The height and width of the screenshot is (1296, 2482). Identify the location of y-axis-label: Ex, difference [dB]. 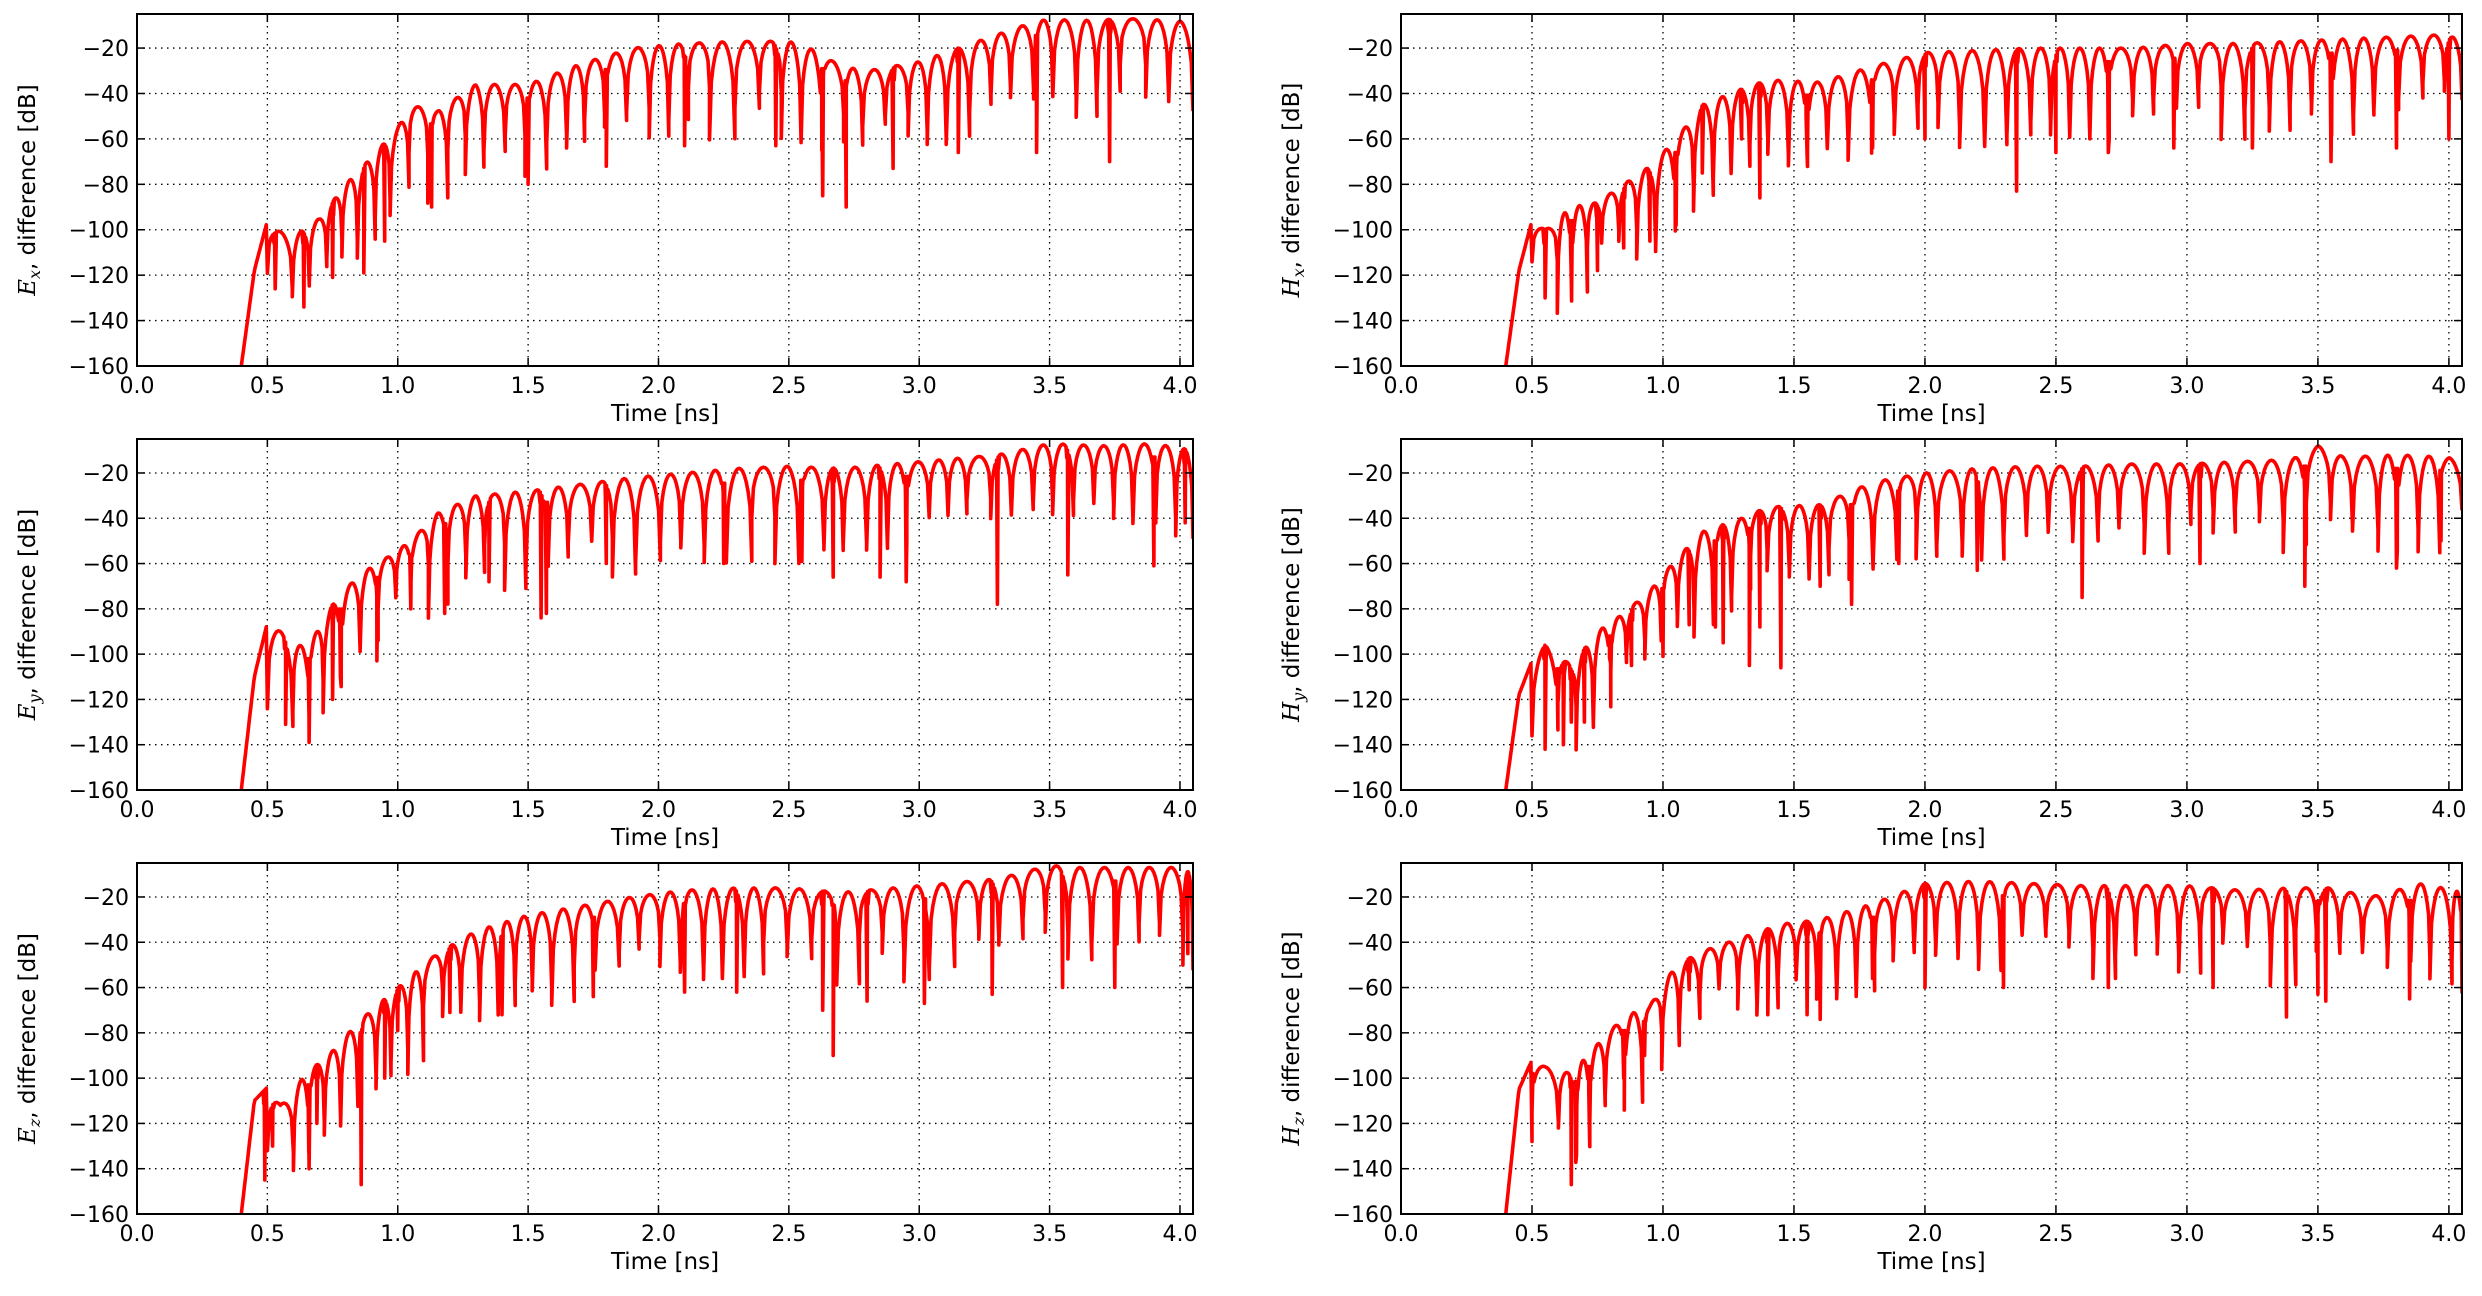
(29, 190).